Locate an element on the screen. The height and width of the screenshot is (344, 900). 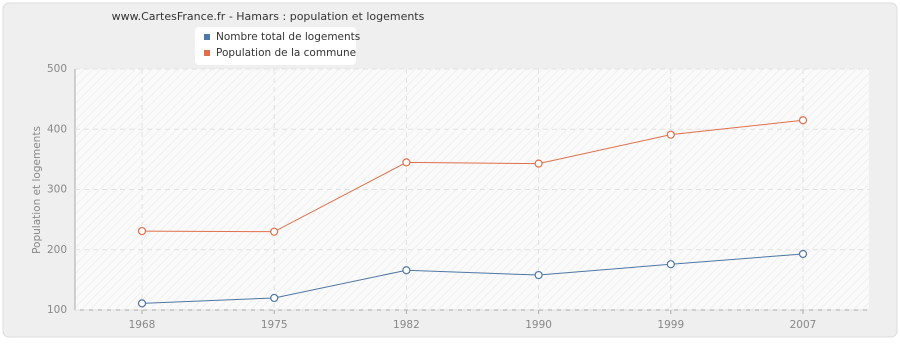
y-tick-label: 200 is located at coordinates (57, 250).